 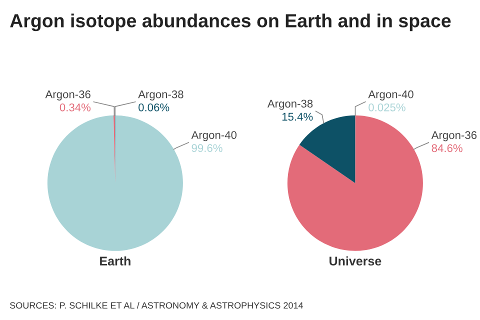 What do you see at coordinates (230, 23) in the screenshot?
I see `chart-title: Argon isotope abundances on Earth and in space` at bounding box center [230, 23].